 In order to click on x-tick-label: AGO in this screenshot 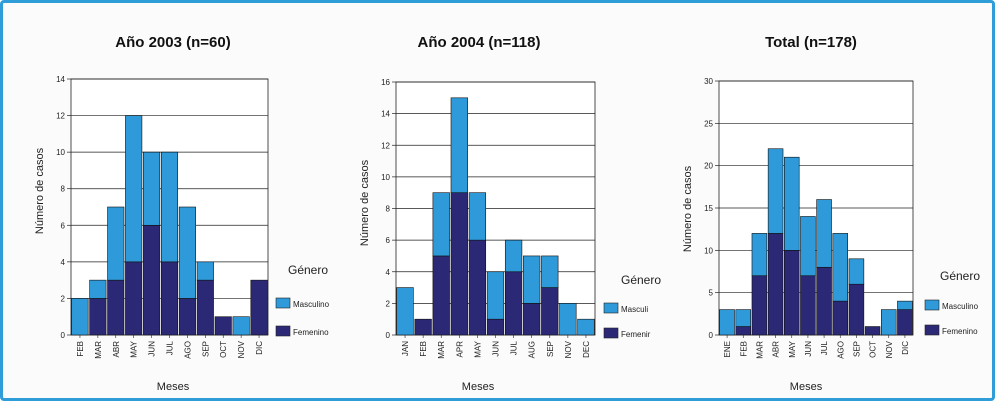, I will do `click(840, 350)`.